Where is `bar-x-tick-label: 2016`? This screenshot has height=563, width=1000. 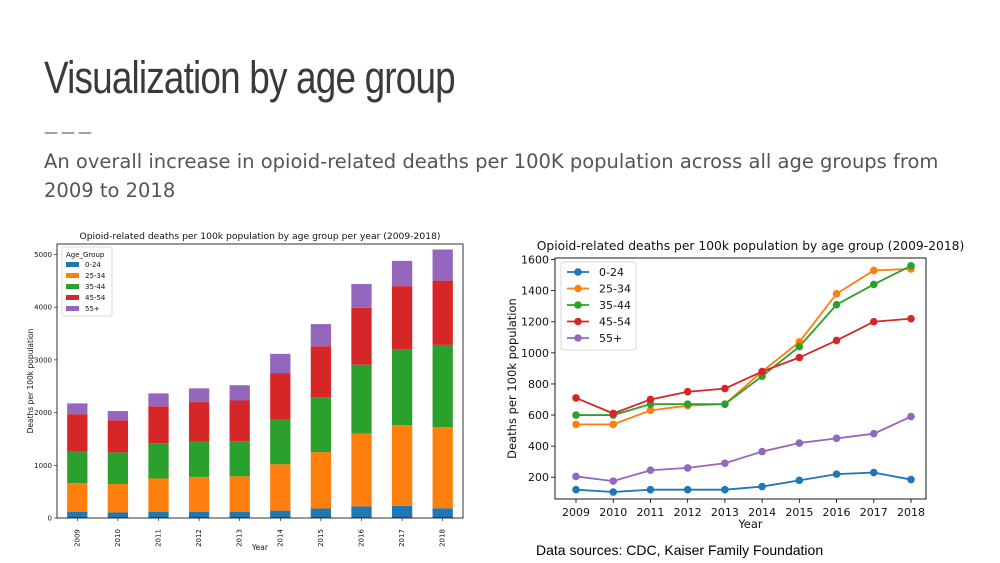 bar-x-tick-label: 2016 is located at coordinates (362, 538).